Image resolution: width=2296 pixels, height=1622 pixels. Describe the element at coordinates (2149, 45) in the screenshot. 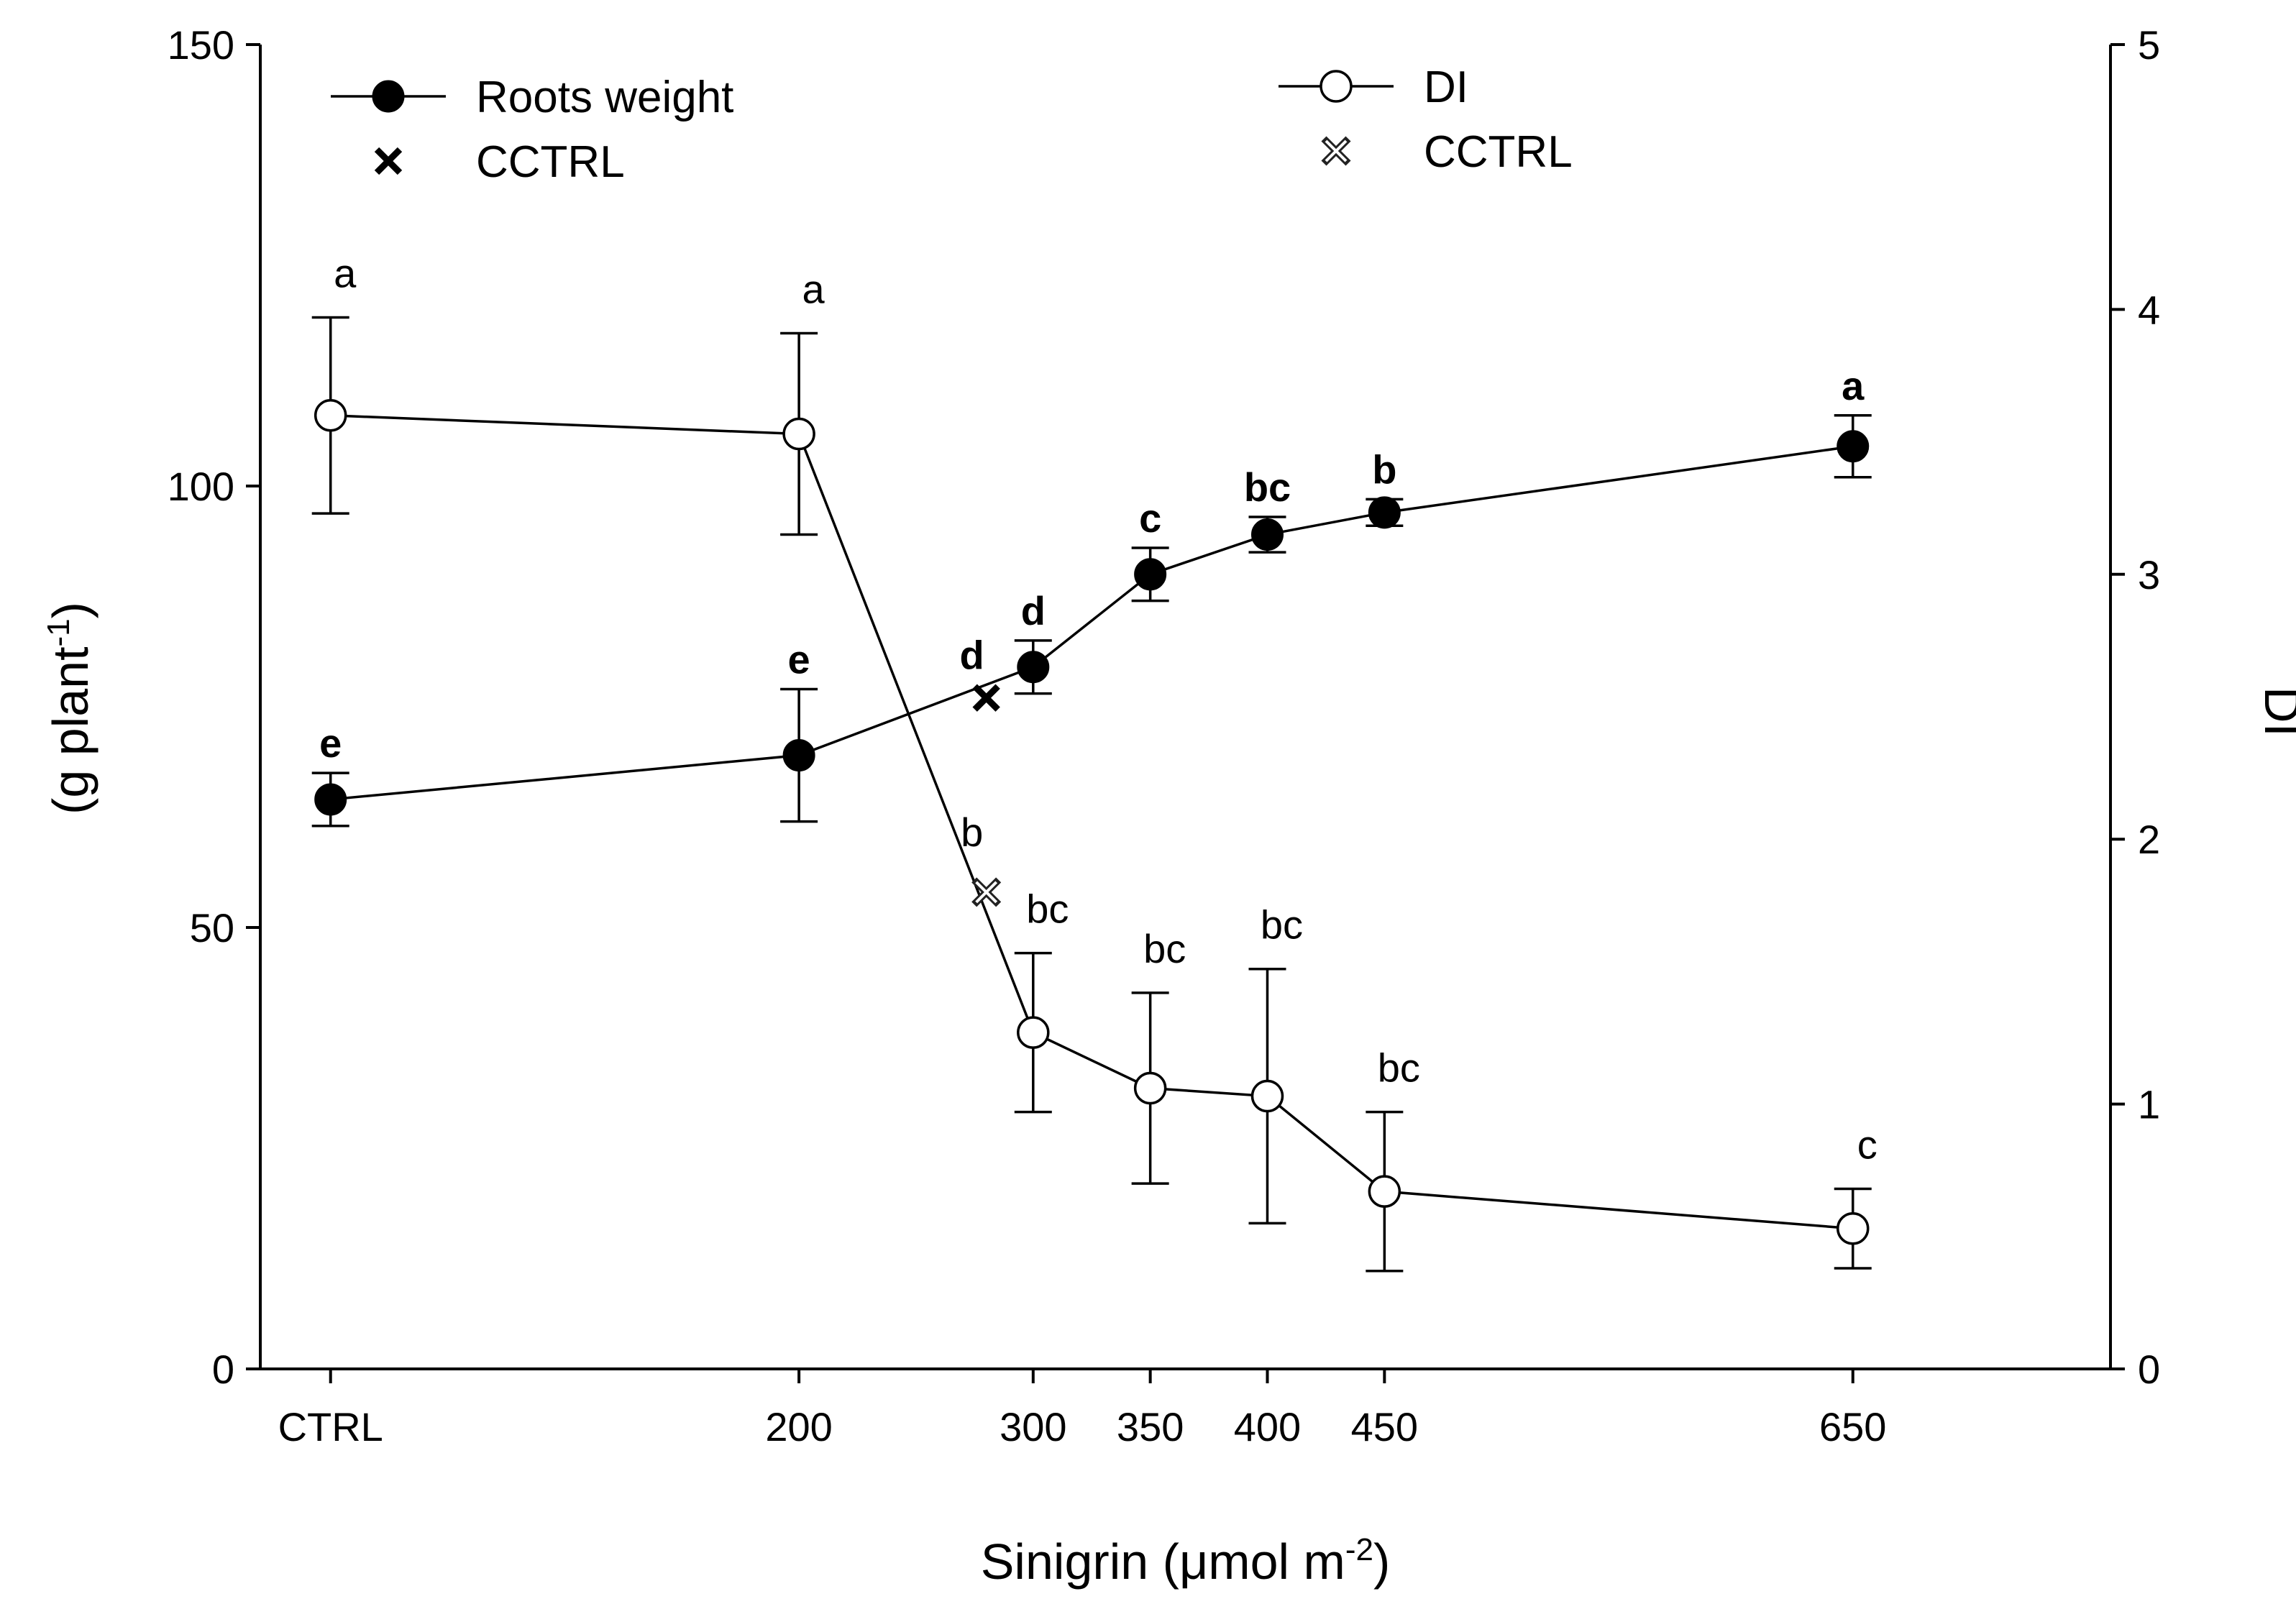

I see `right-y-tick-label: 5` at that location.